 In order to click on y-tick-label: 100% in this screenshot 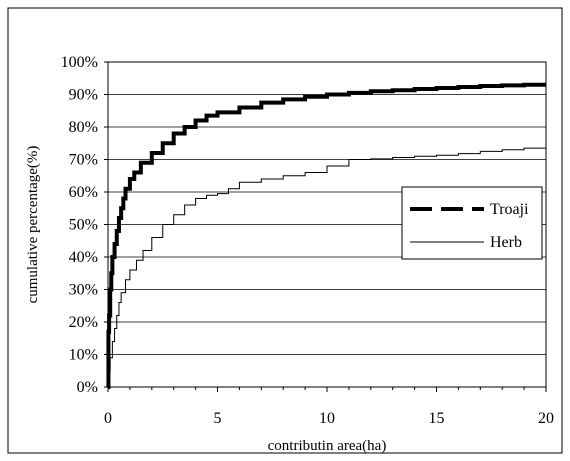, I will do `click(79, 62)`.